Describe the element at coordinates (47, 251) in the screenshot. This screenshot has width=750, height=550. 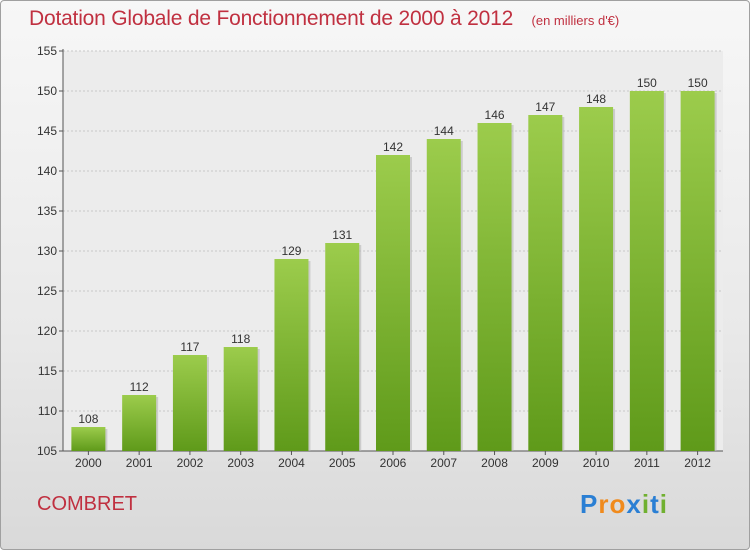
I see `y-tick-label: 130` at that location.